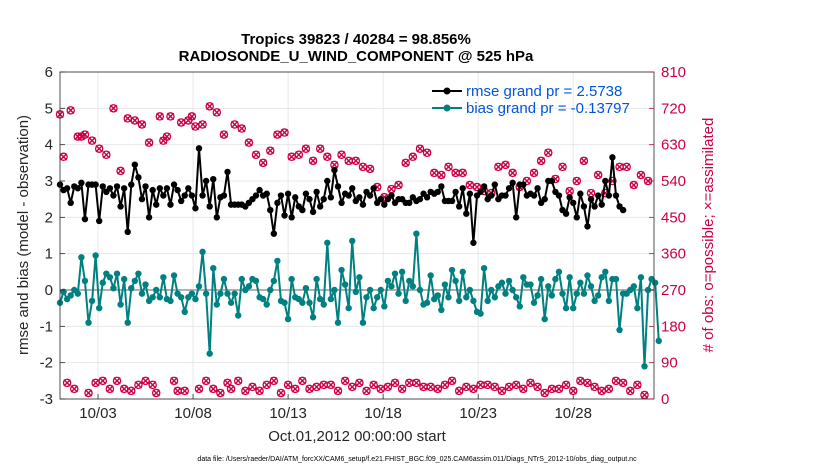 Image resolution: width=830 pixels, height=470 pixels. What do you see at coordinates (478, 413) in the screenshot?
I see `x-tick-label: 10/23` at bounding box center [478, 413].